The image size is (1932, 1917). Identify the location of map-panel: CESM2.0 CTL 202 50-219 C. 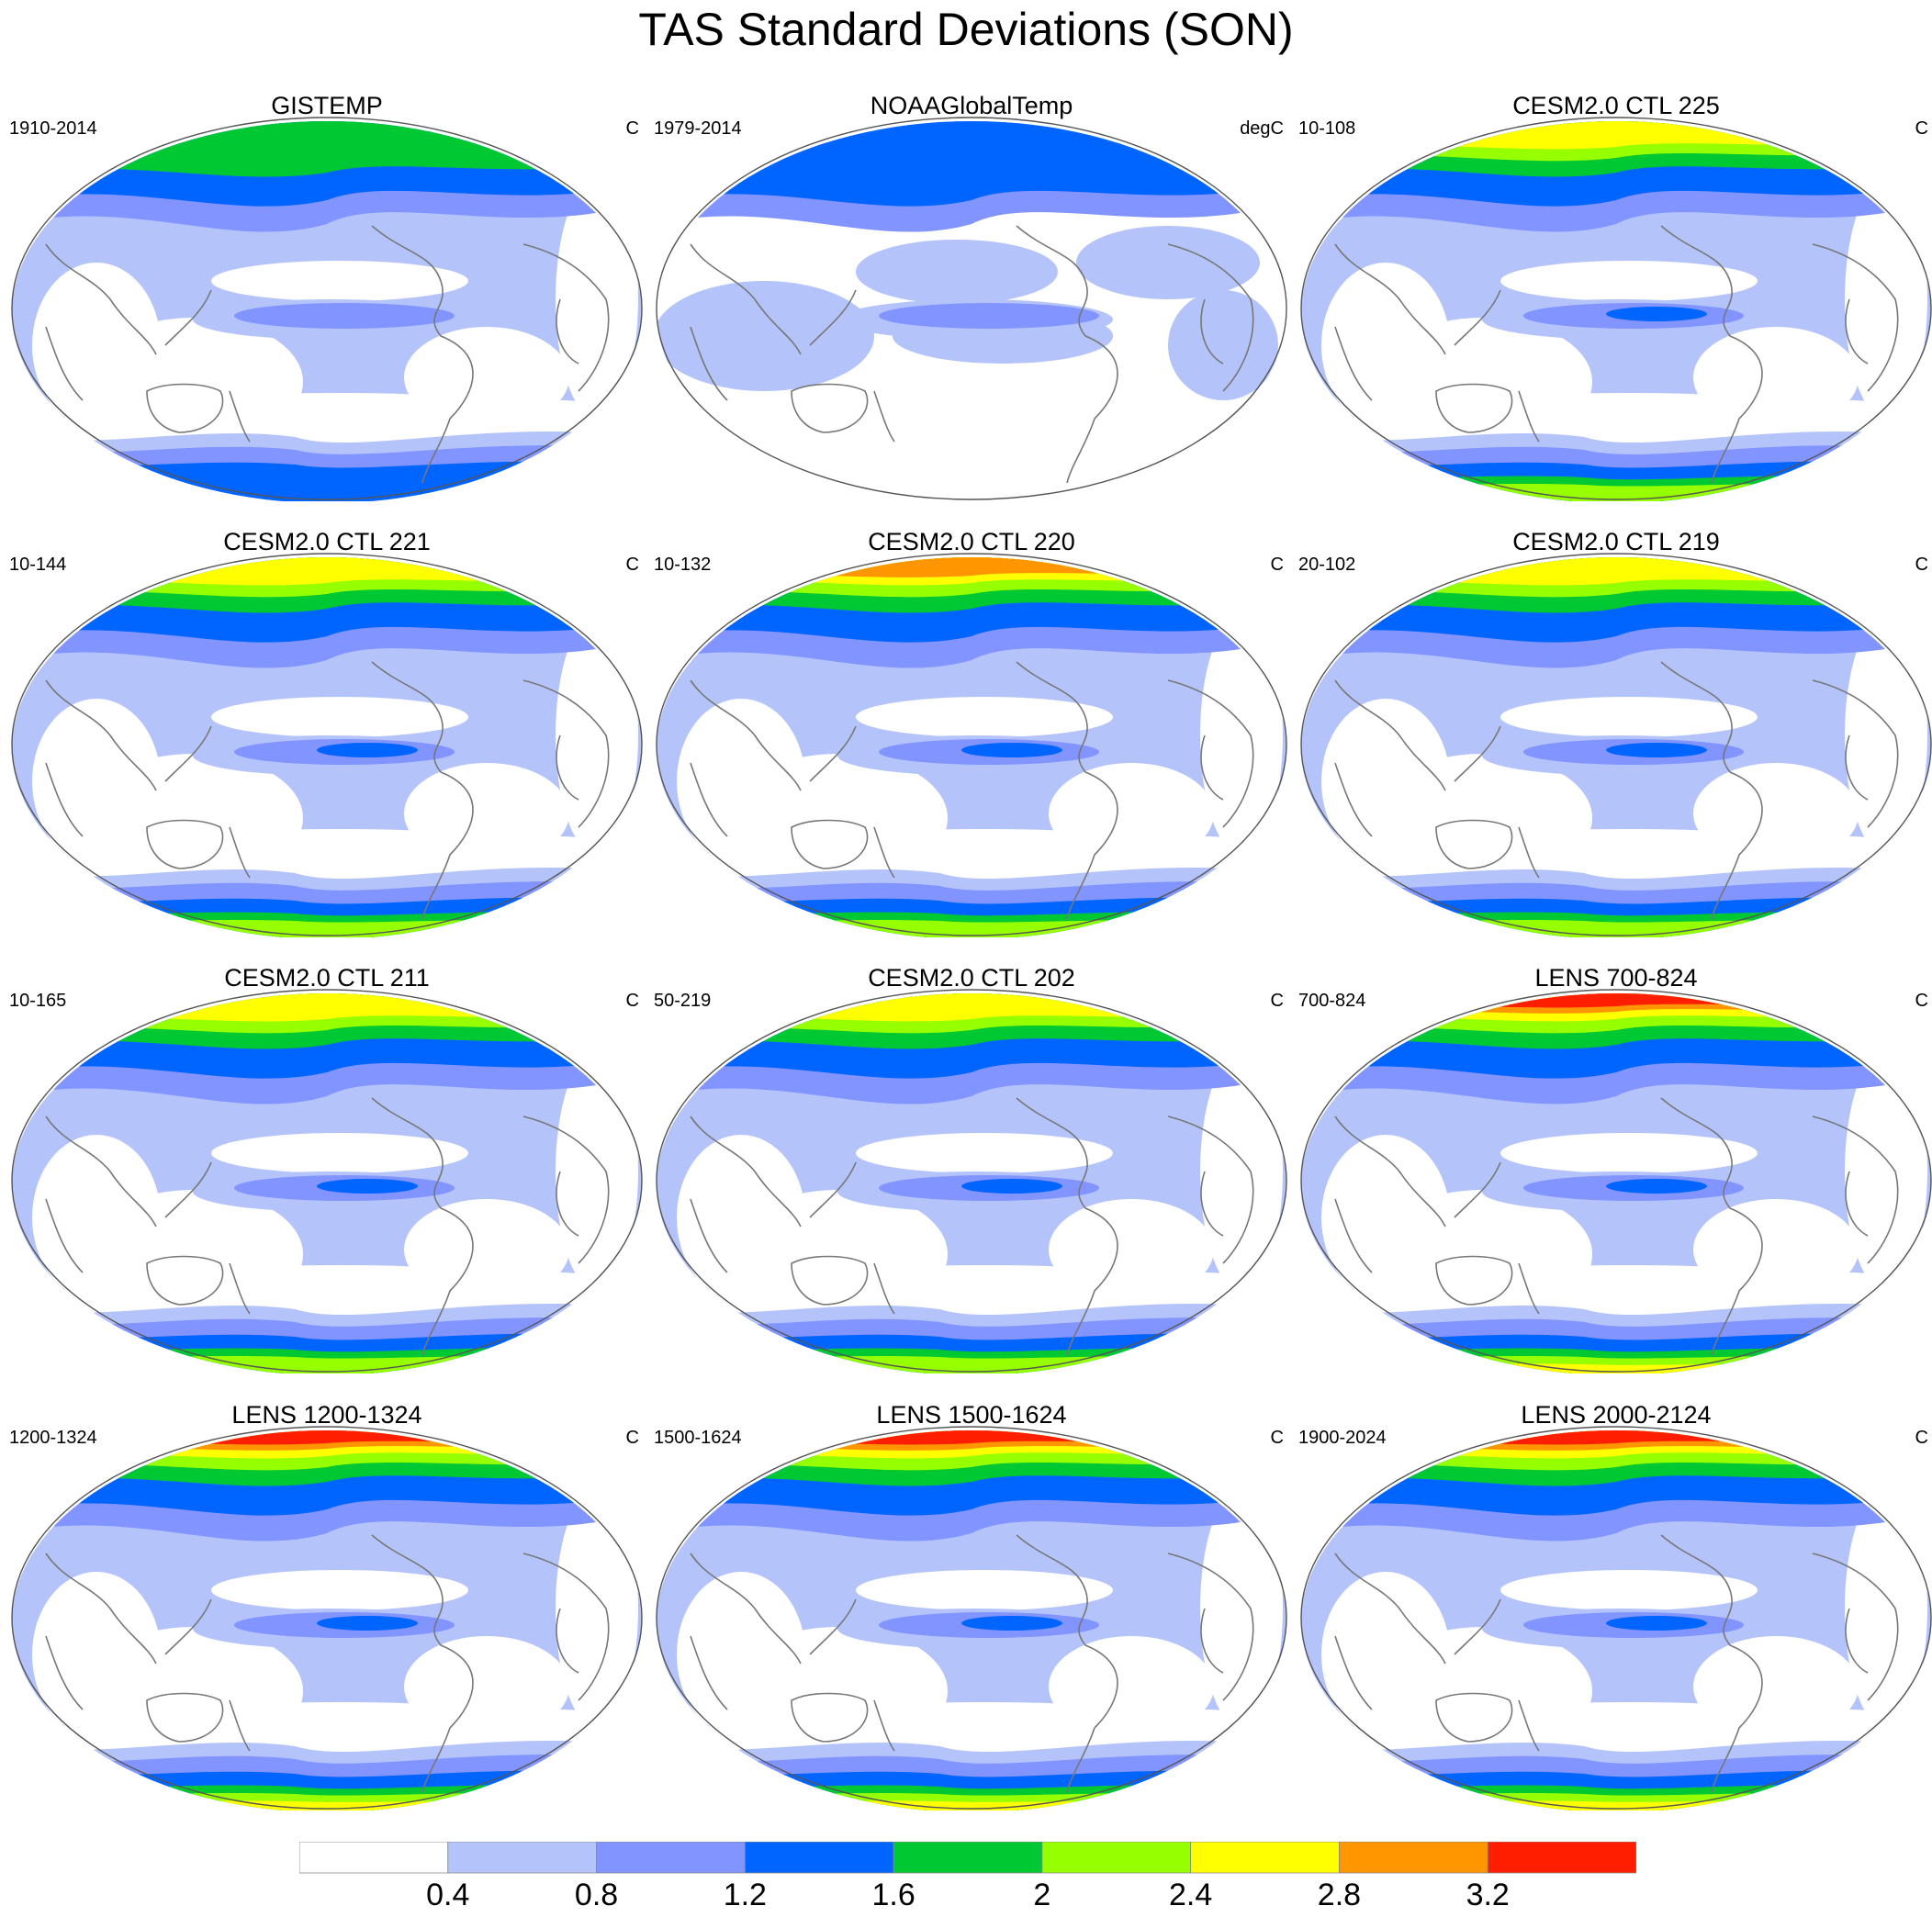
(971, 1173).